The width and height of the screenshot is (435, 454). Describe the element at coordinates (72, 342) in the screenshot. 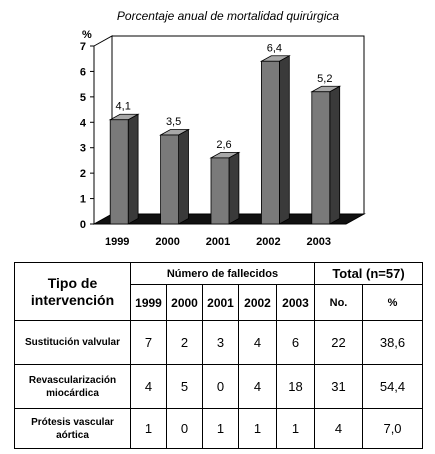

I see `row-label: Sustitución valvular` at that location.